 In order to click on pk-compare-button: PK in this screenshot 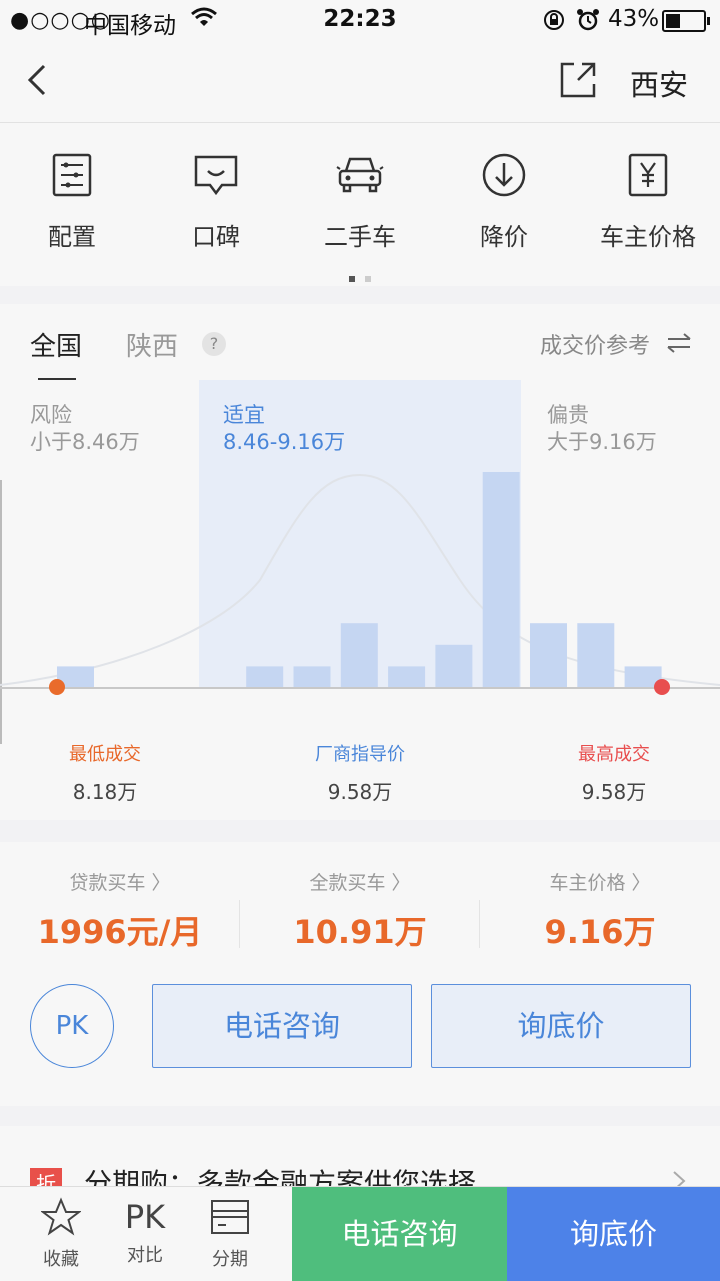, I will do `click(72, 1026)`.